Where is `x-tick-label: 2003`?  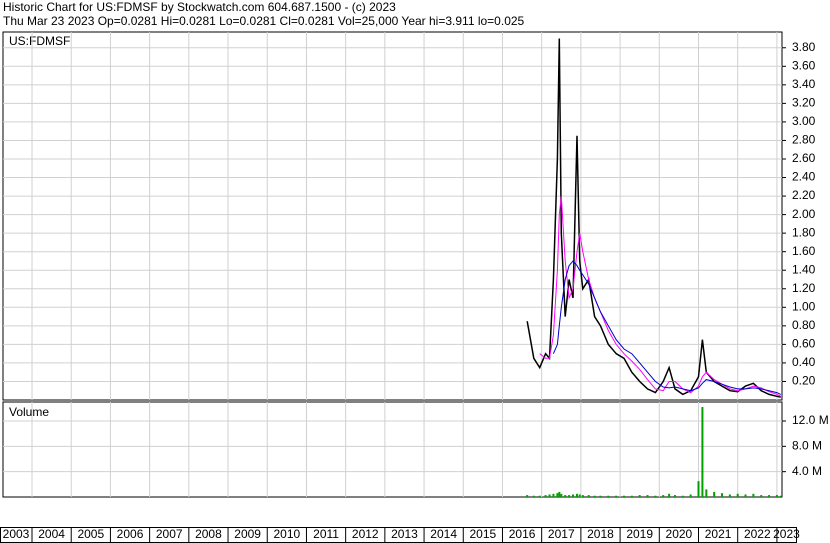 x-tick-label: 2003 is located at coordinates (16, 534).